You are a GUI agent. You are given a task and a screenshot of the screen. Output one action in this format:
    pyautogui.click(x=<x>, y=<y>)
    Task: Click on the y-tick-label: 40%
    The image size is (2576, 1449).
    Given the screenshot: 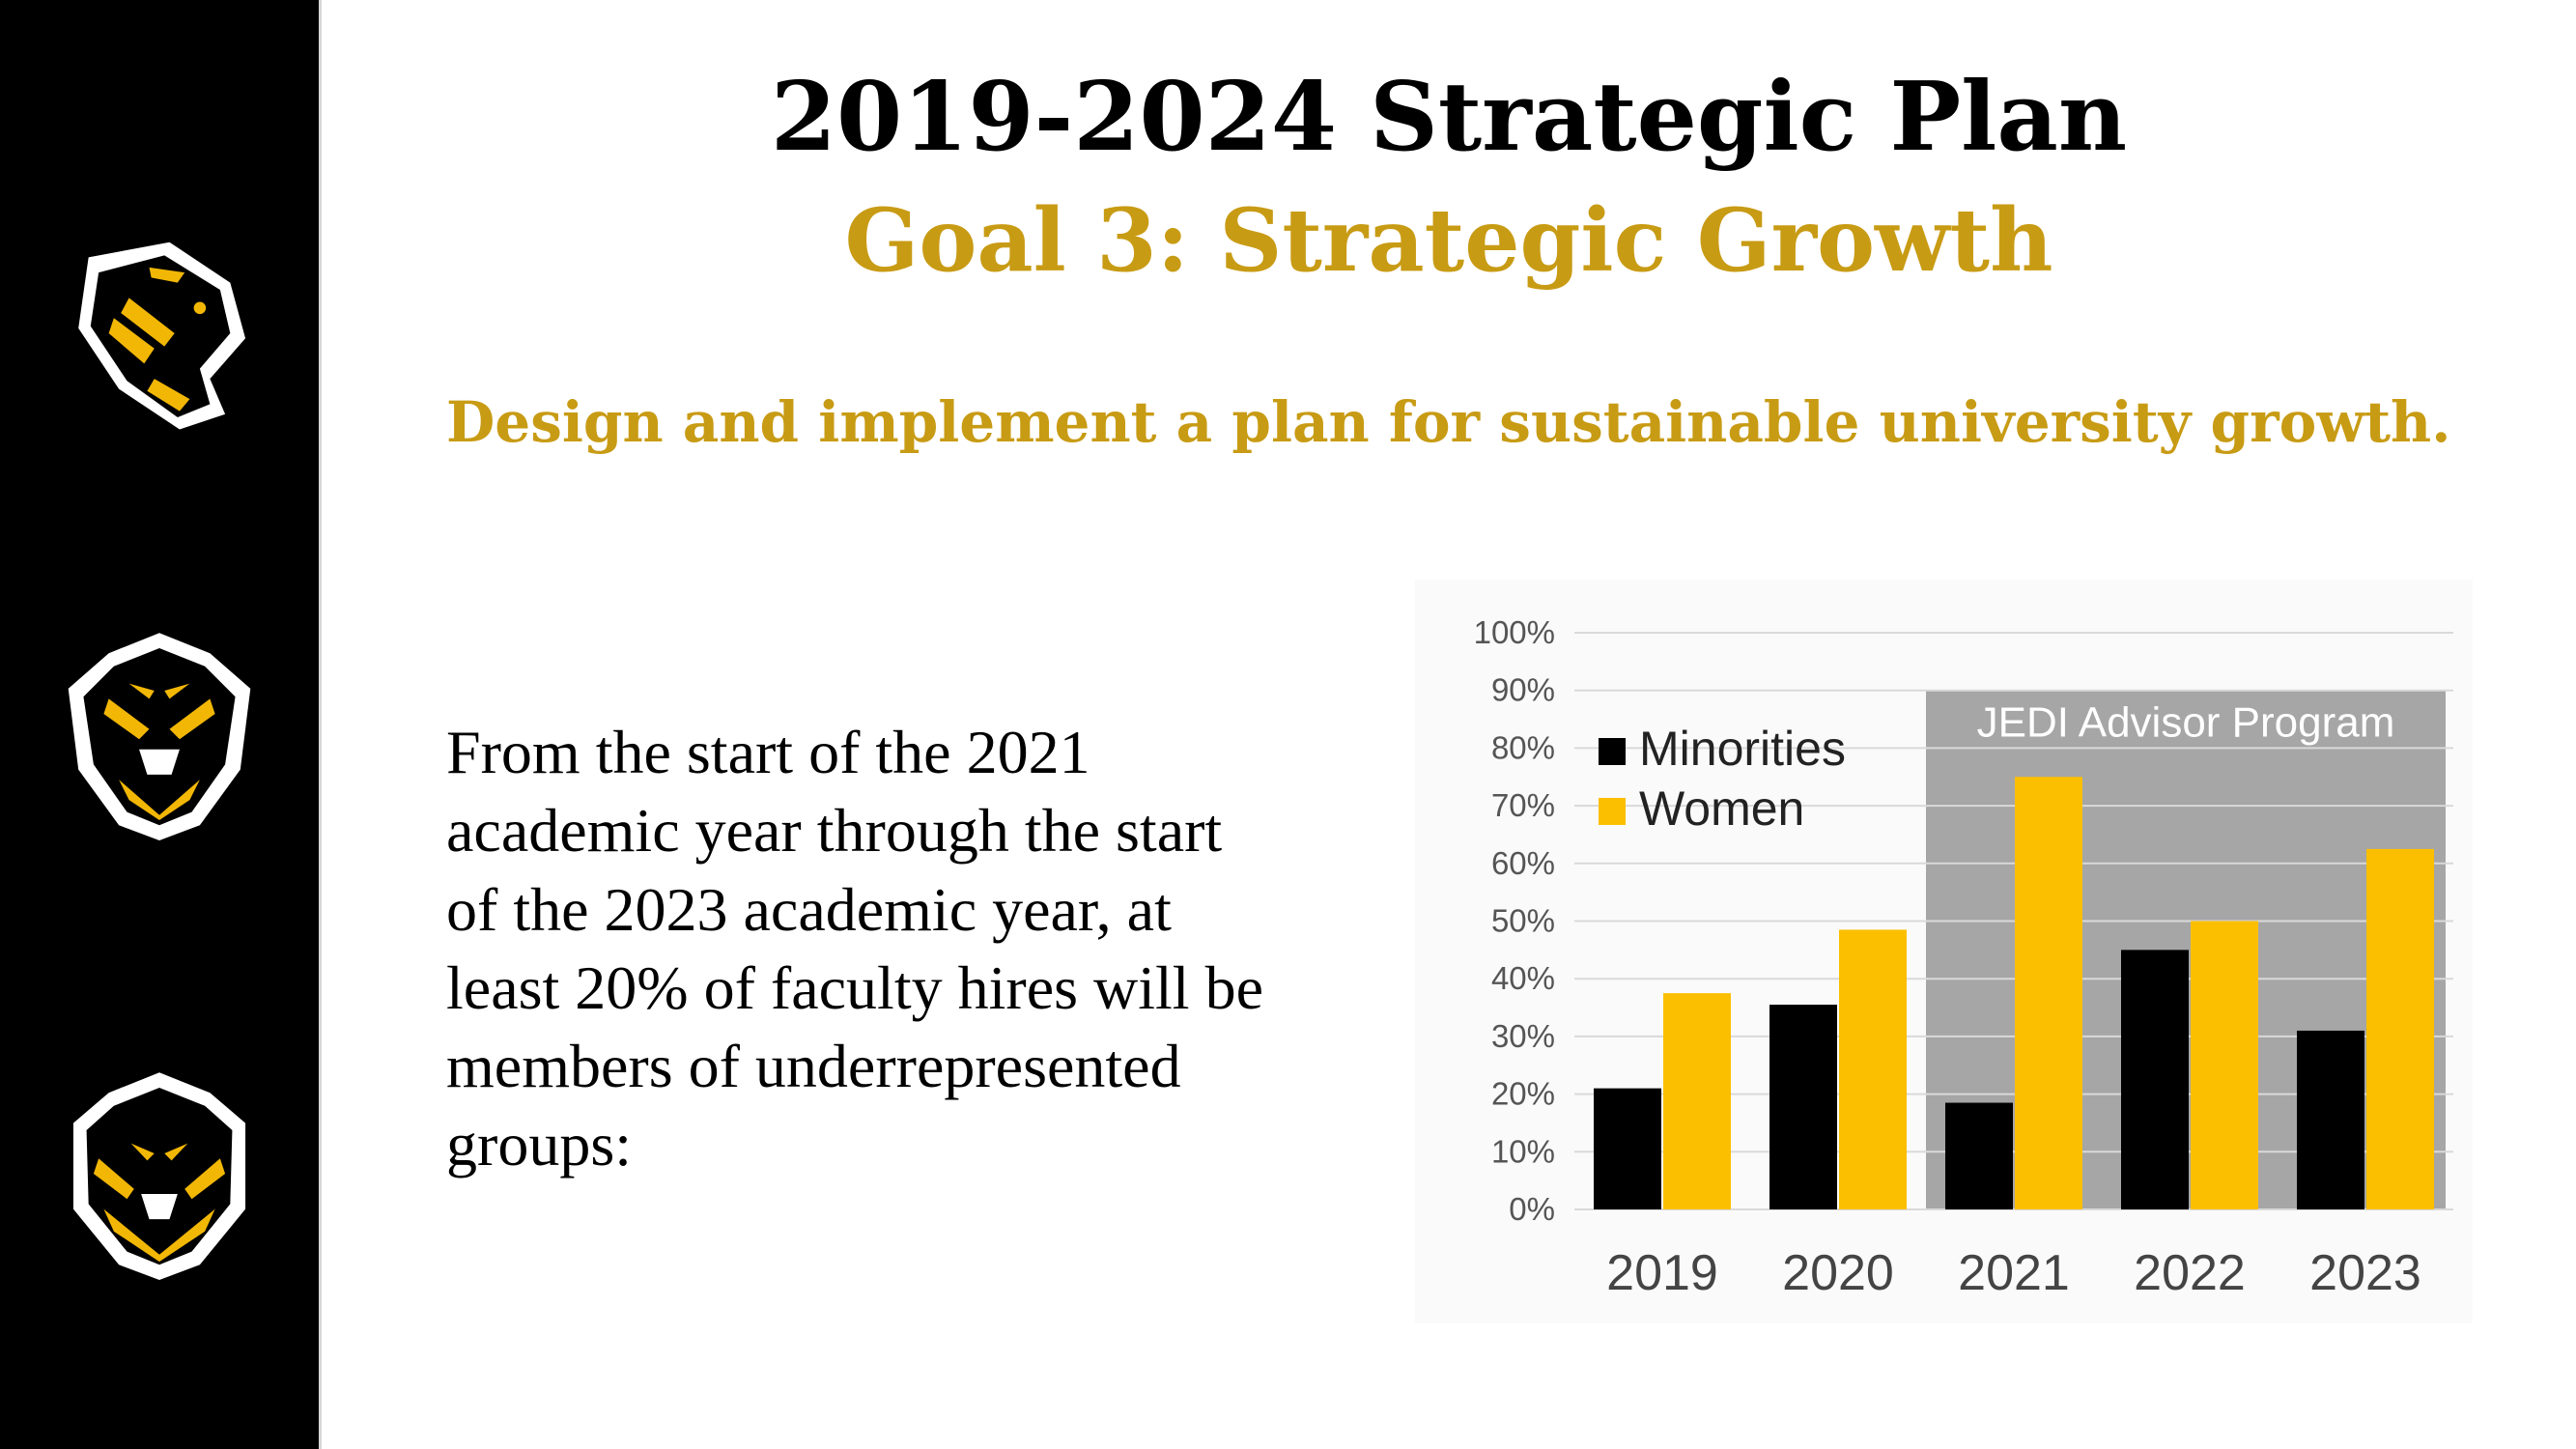 What is the action you would take?
    pyautogui.click(x=1523, y=978)
    